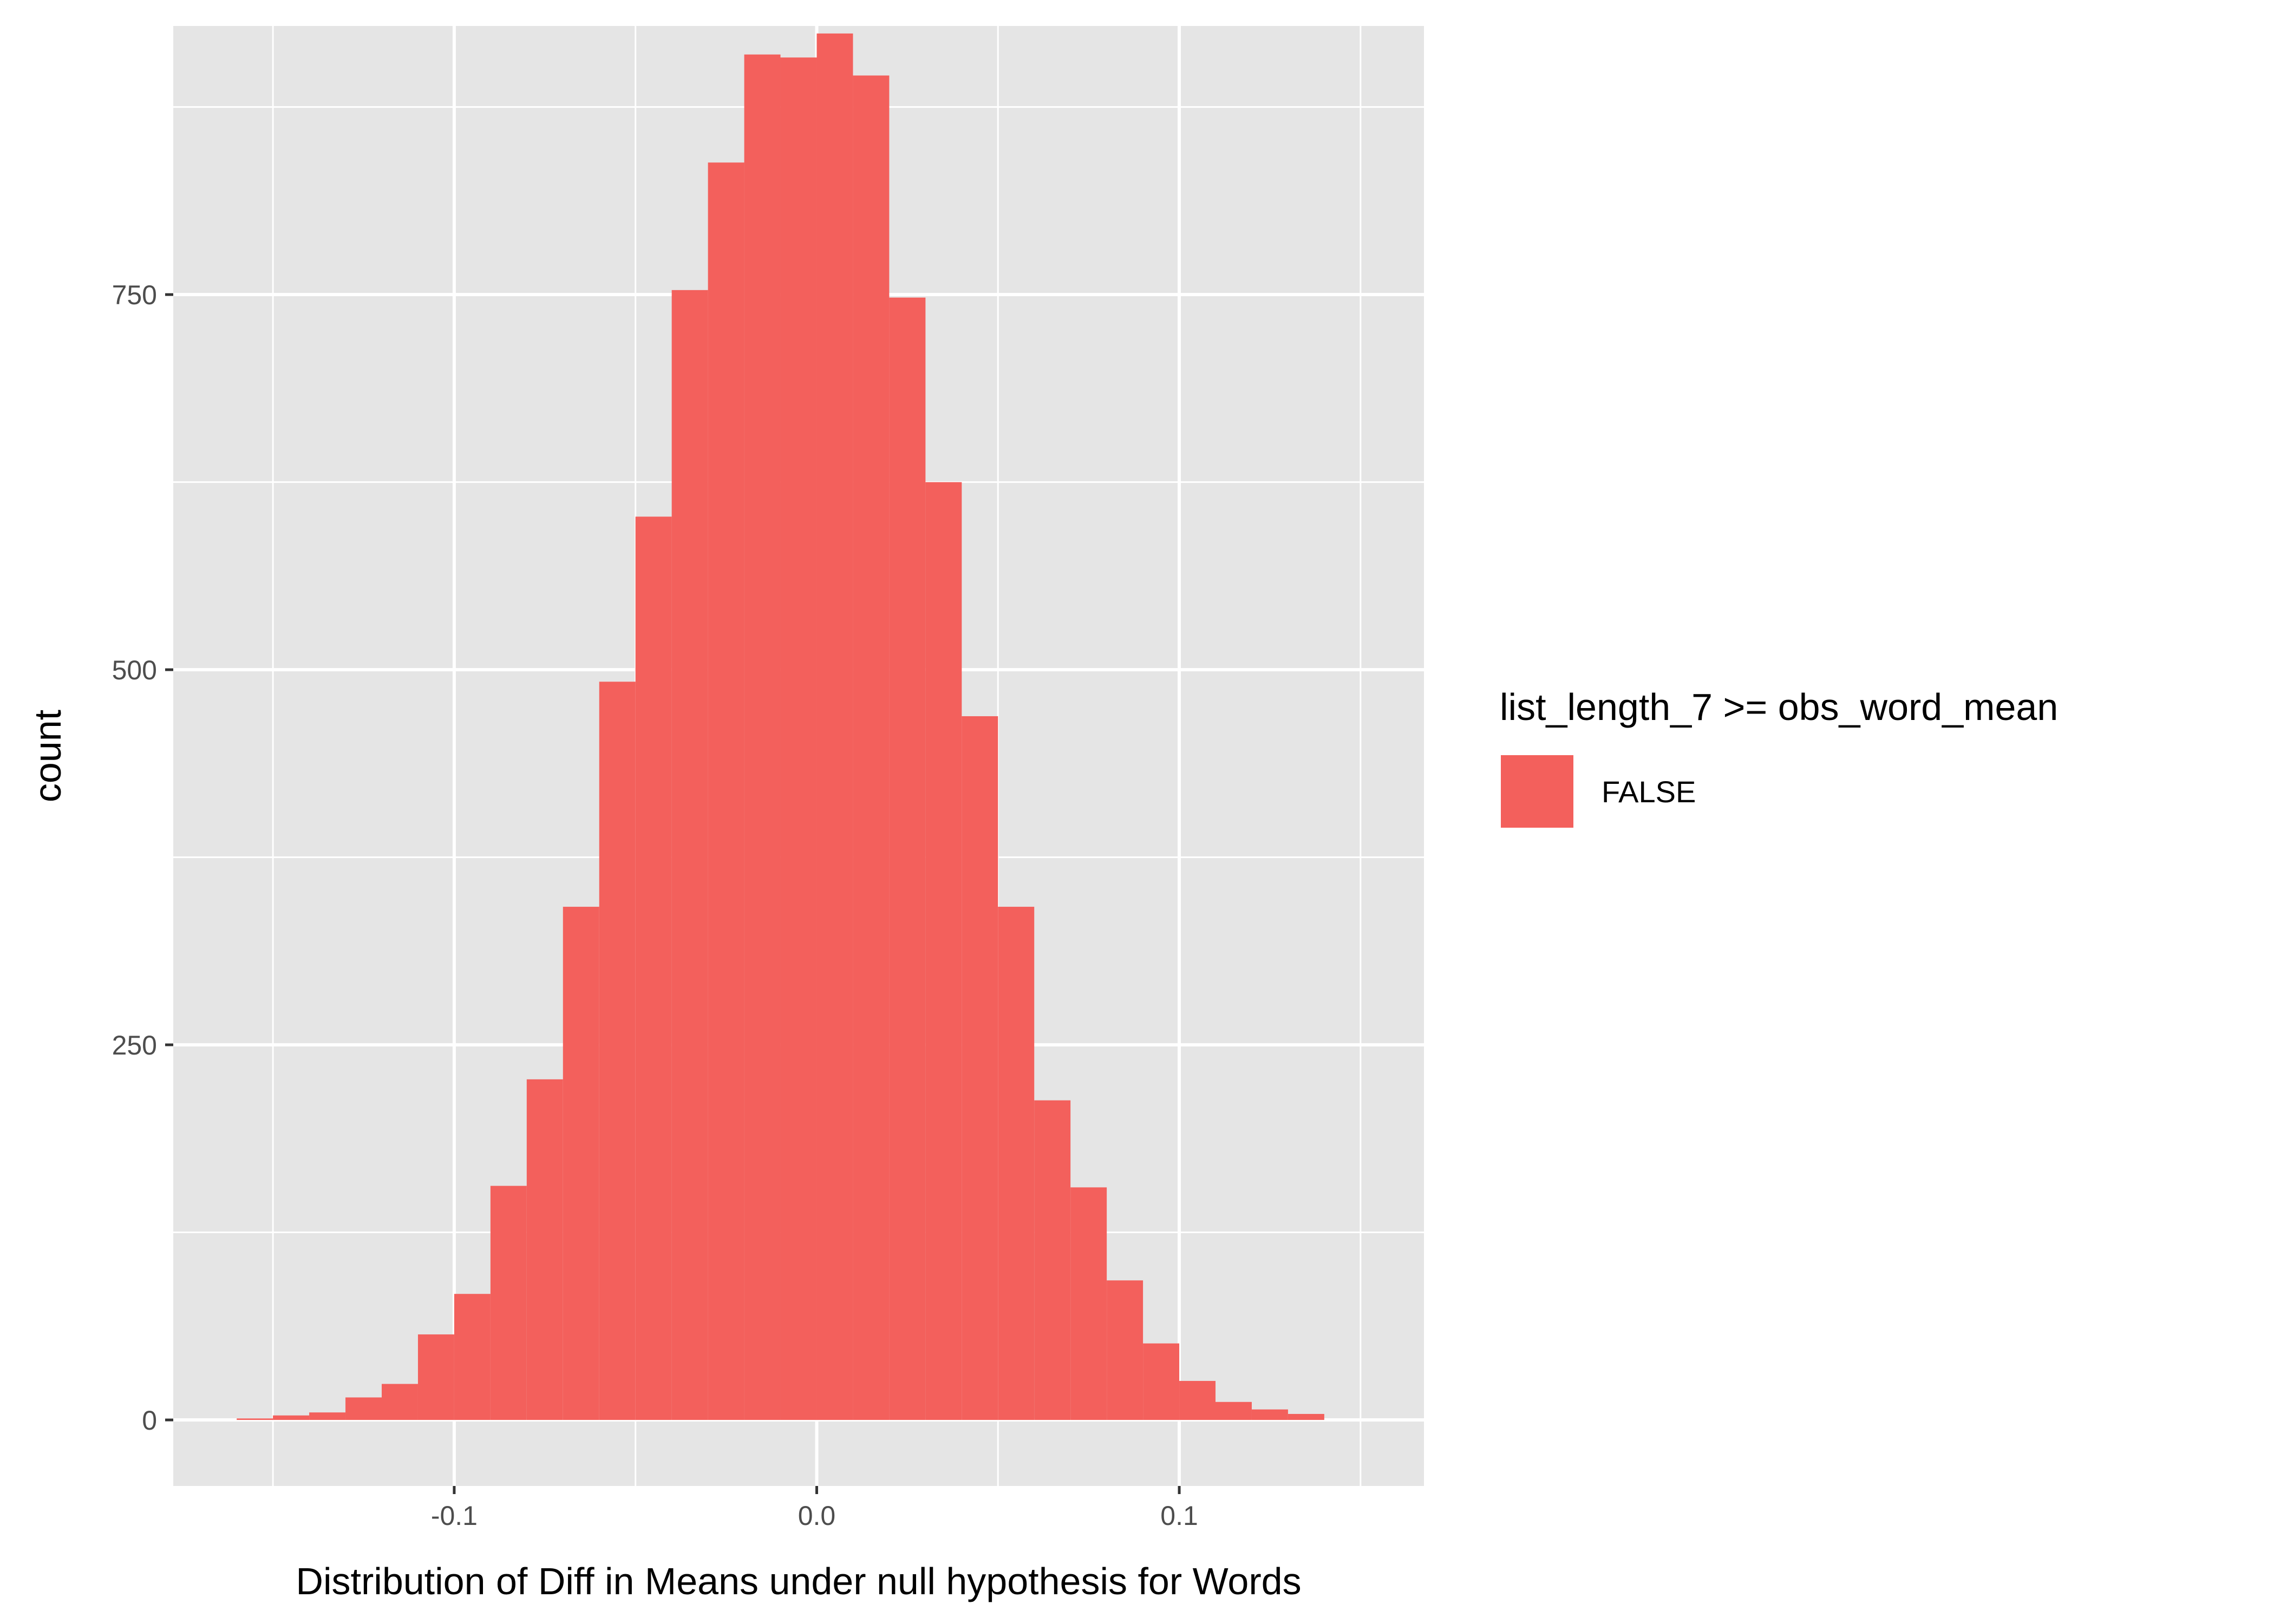 This screenshot has width=2274, height=1624. Describe the element at coordinates (135, 1045) in the screenshot. I see `y-tick-label: 250` at that location.